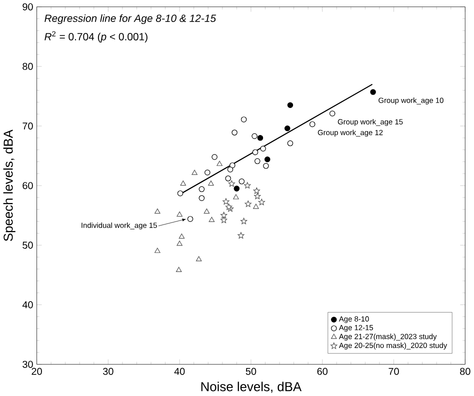  I want to click on x-tick-label: 70, so click(393, 371).